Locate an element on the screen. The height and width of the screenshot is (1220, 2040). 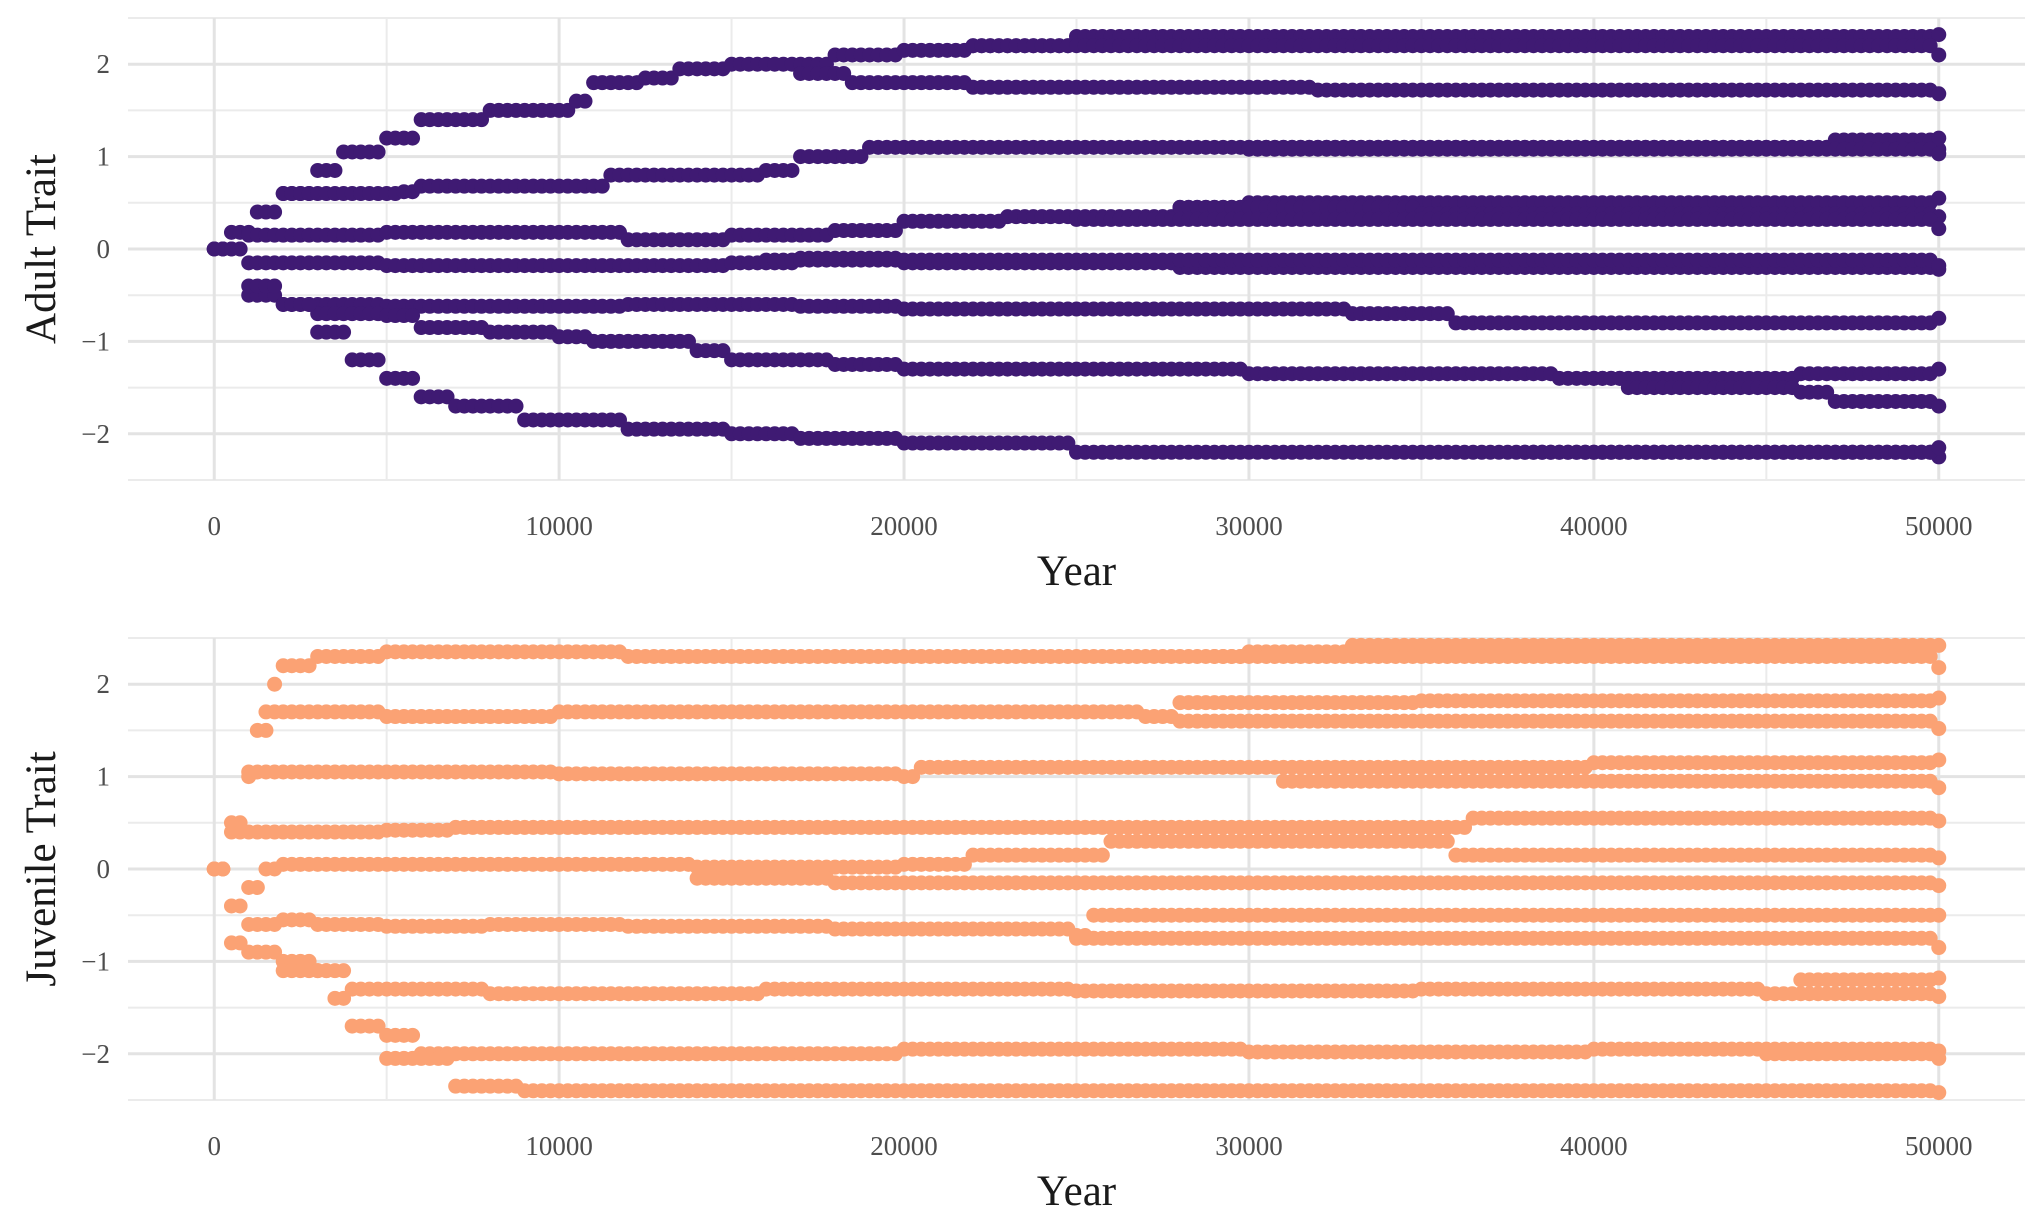
x-tick-label: 20000 is located at coordinates (904, 1146).